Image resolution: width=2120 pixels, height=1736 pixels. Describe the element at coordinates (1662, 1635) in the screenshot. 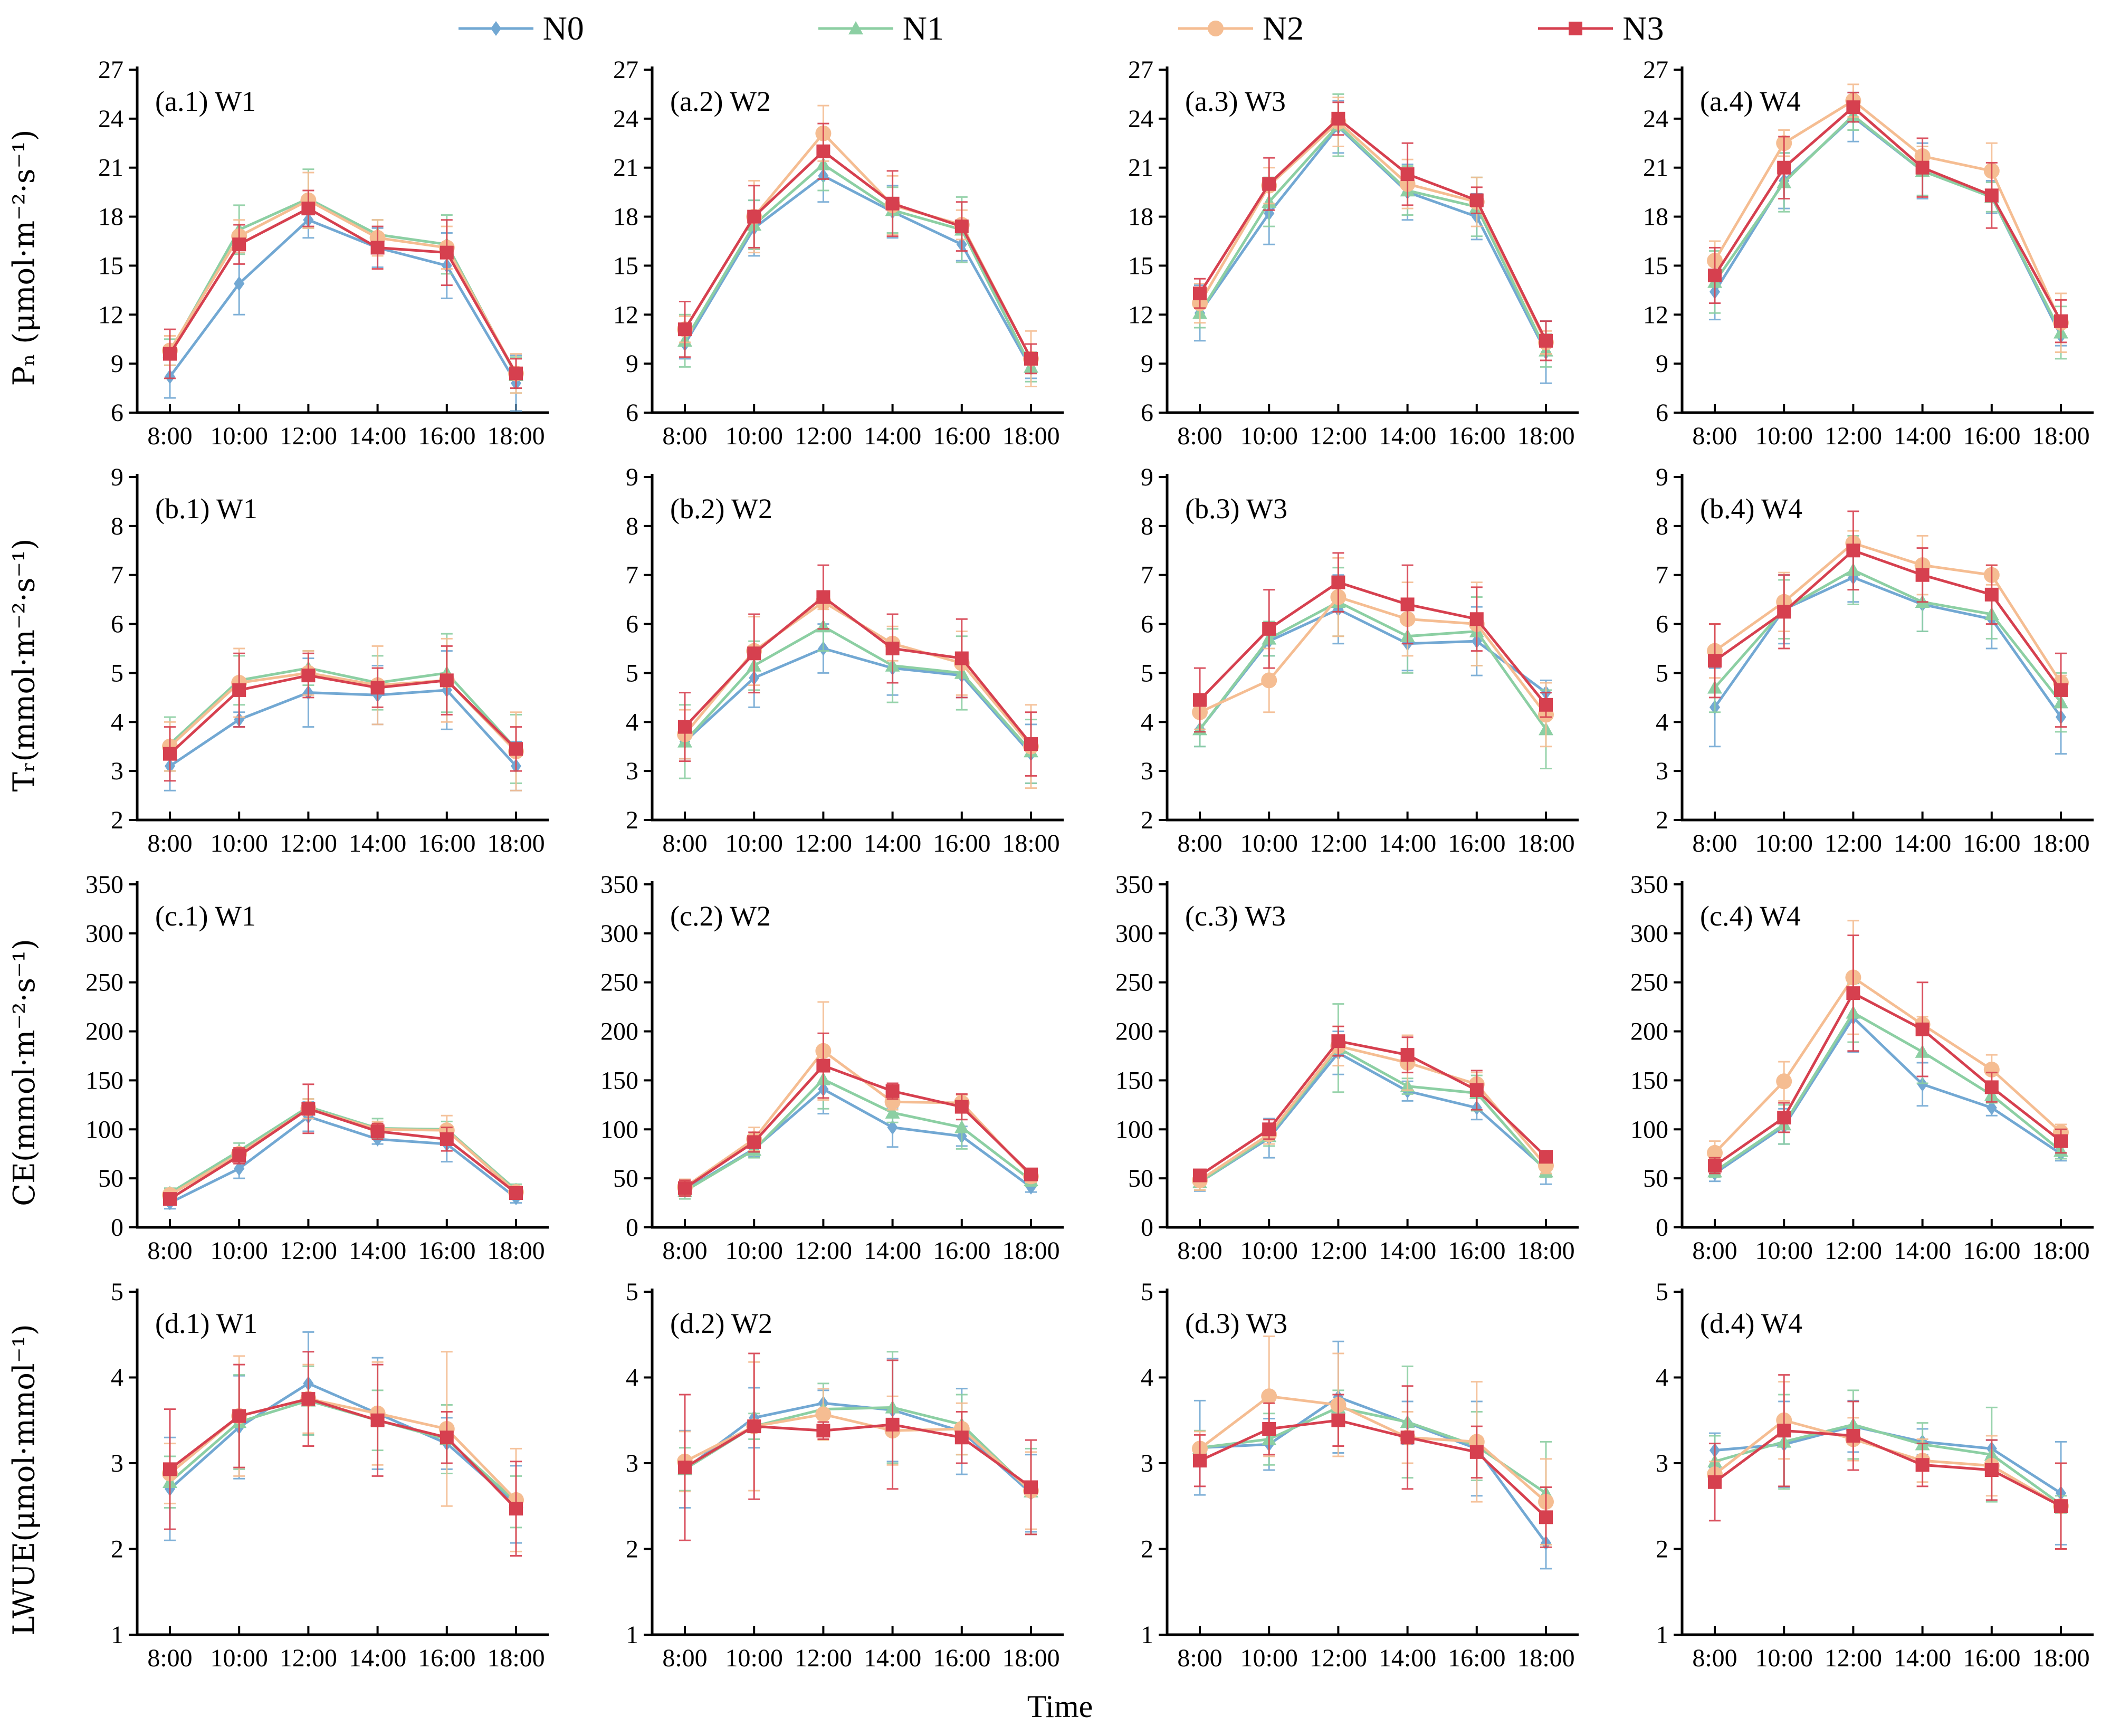

I see `svg-text: 1` at that location.